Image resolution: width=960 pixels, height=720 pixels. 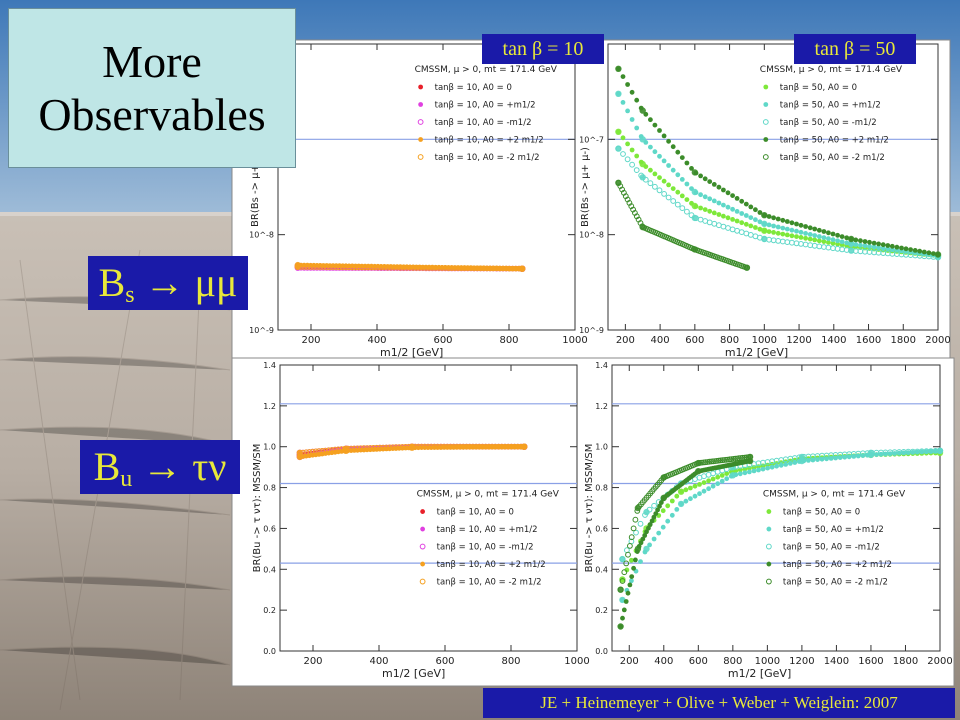 What do you see at coordinates (601, 610) in the screenshot?
I see `y-tick-label: 0.2` at bounding box center [601, 610].